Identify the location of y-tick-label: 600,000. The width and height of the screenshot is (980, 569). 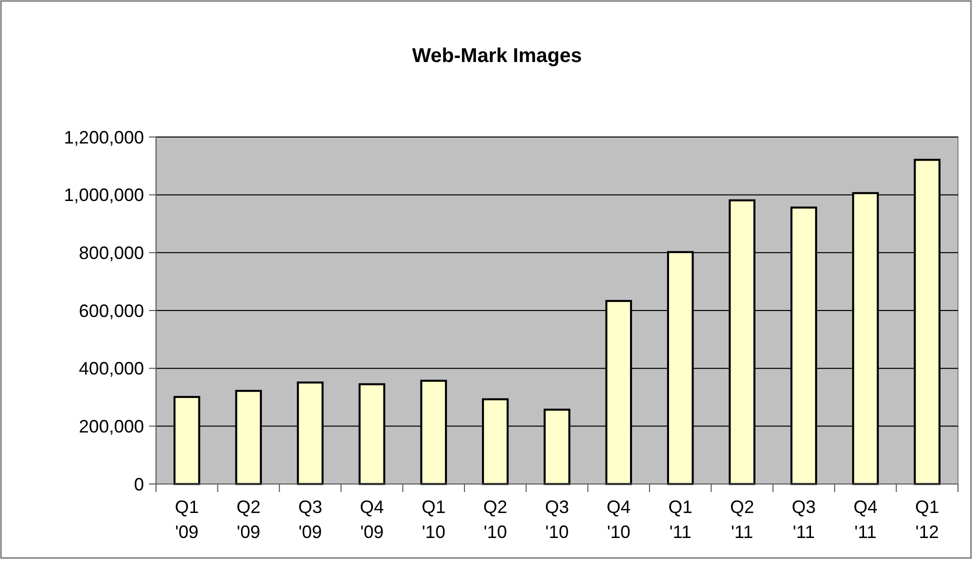
(111, 310).